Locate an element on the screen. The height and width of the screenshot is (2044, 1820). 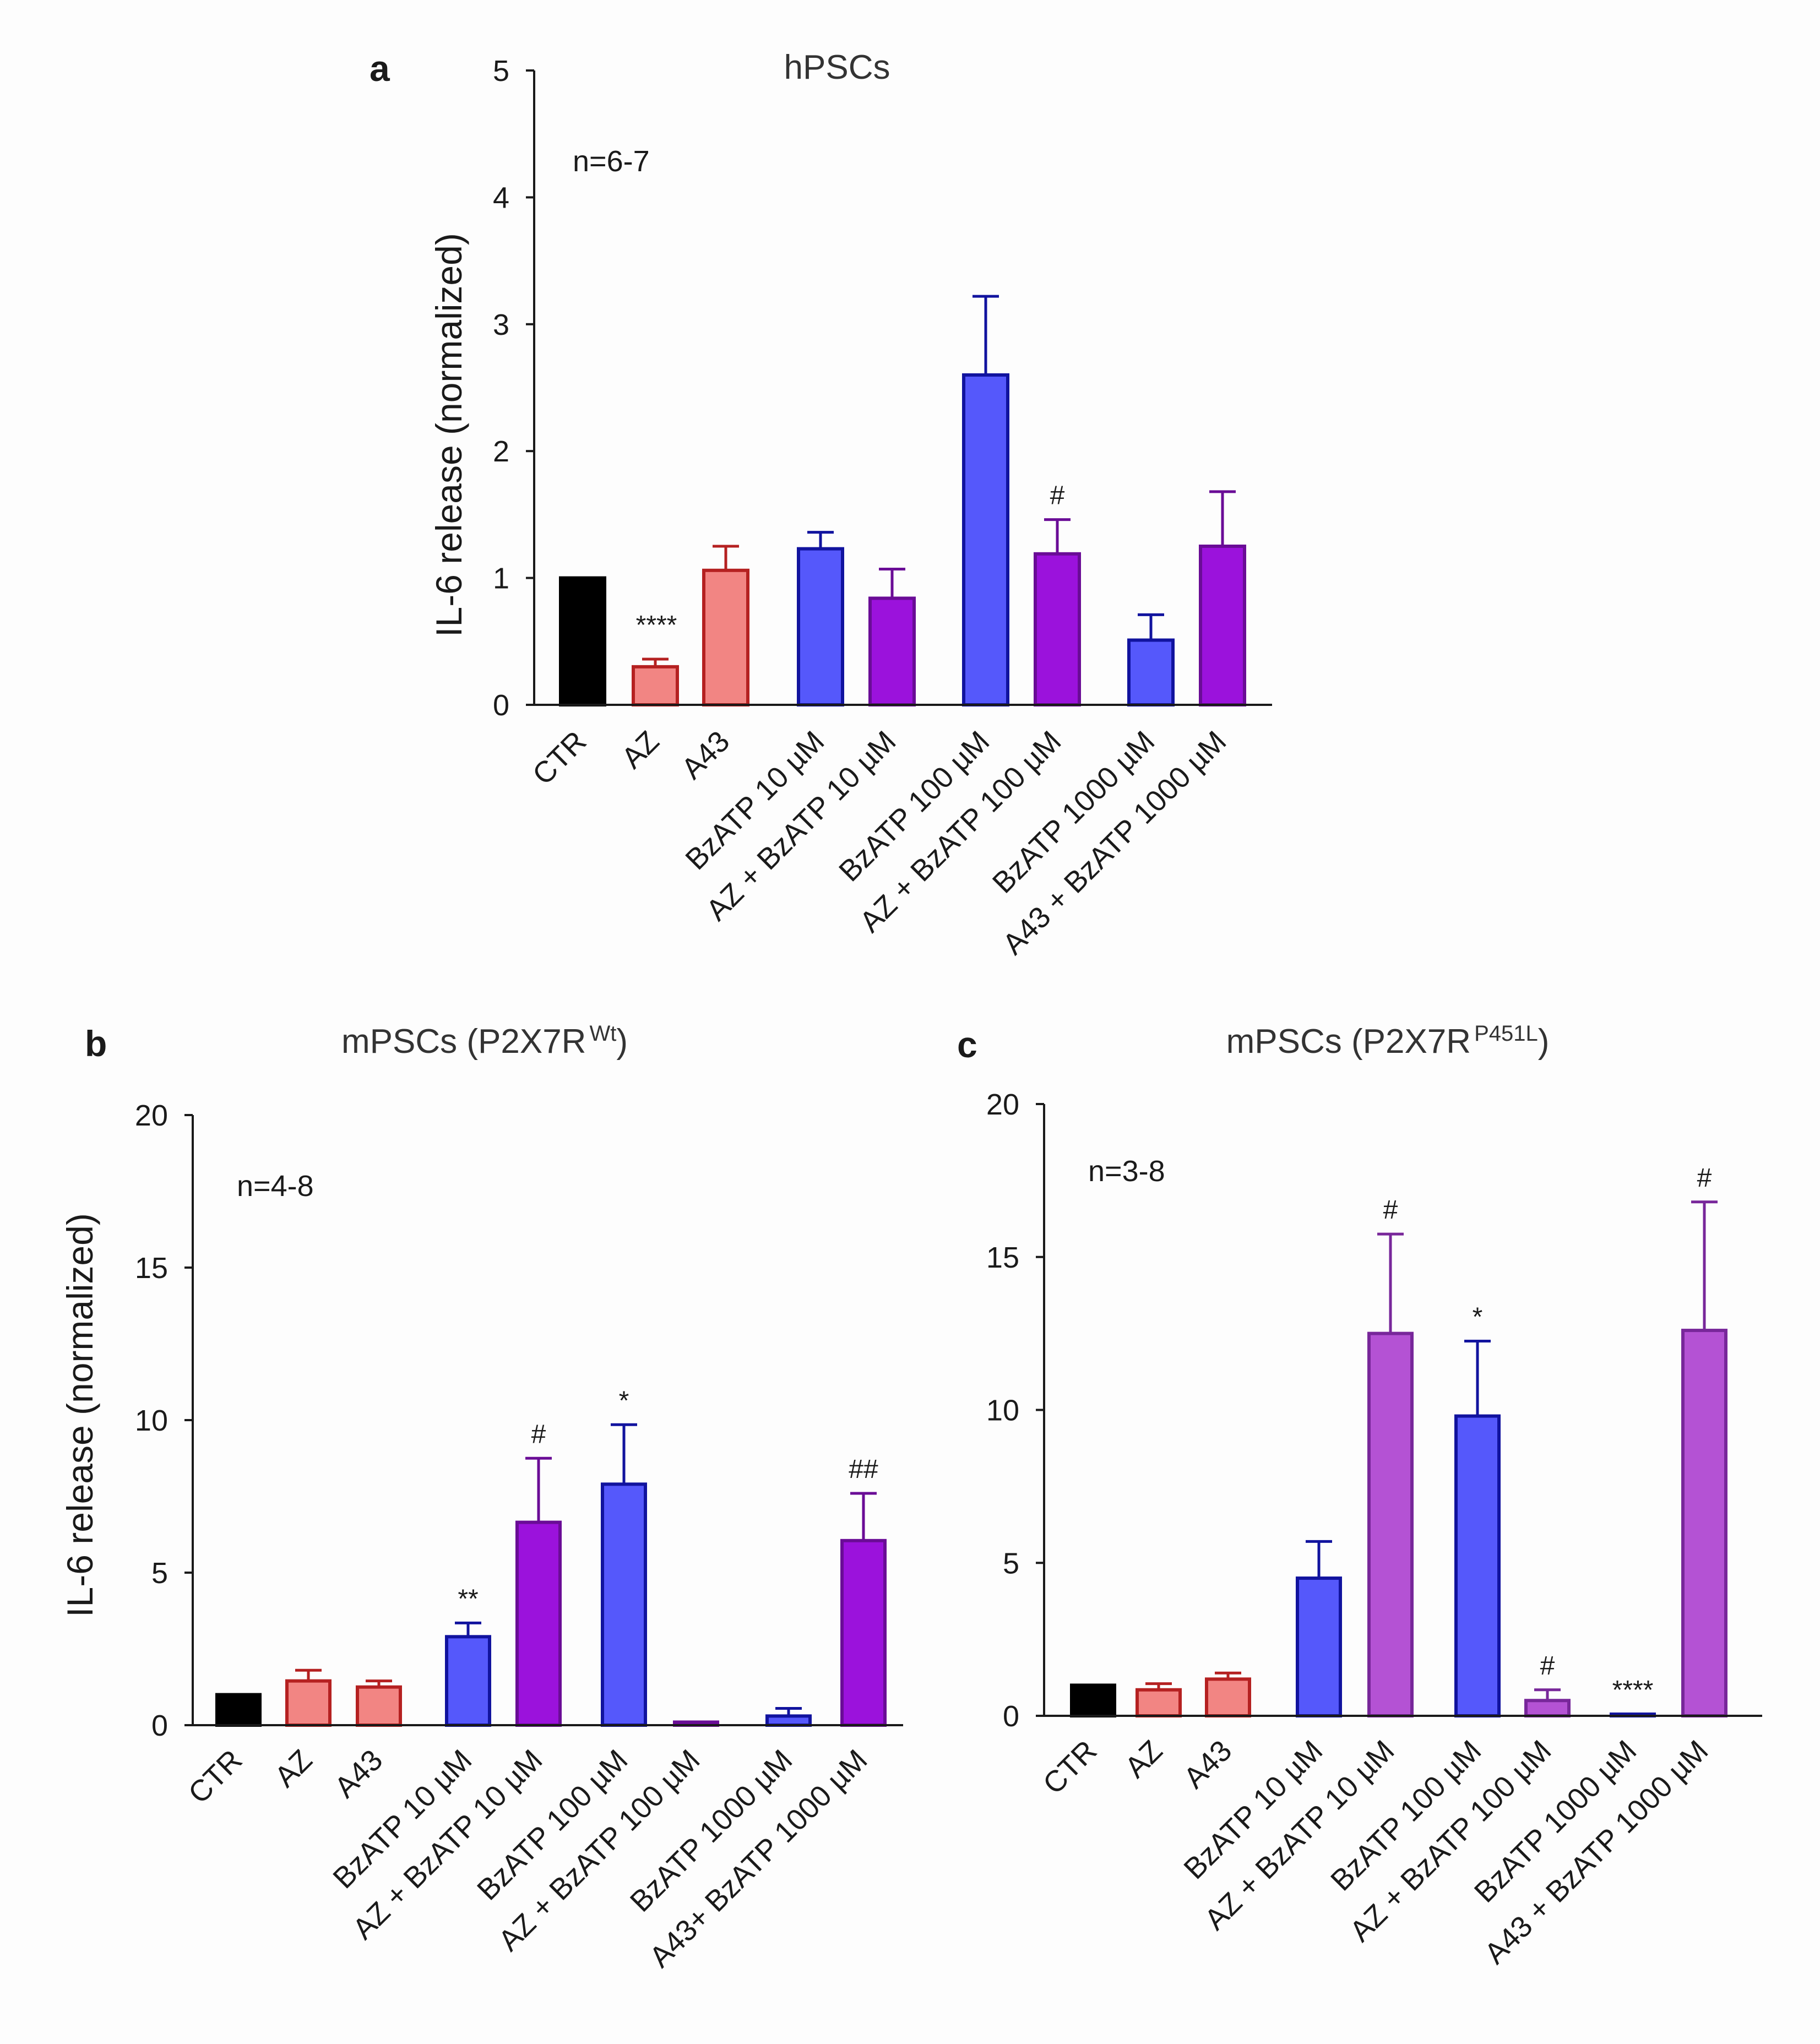
chart-title-b: mPSCs (P2X7R Wt) is located at coordinates (485, 1041).